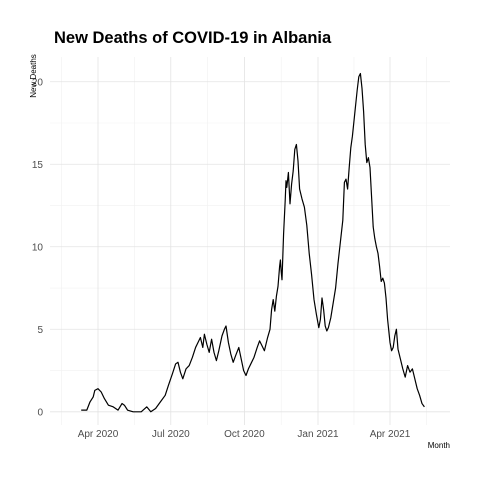 The image size is (480, 480). Describe the element at coordinates (171, 434) in the screenshot. I see `x-tick-label: Jul 2020` at that location.